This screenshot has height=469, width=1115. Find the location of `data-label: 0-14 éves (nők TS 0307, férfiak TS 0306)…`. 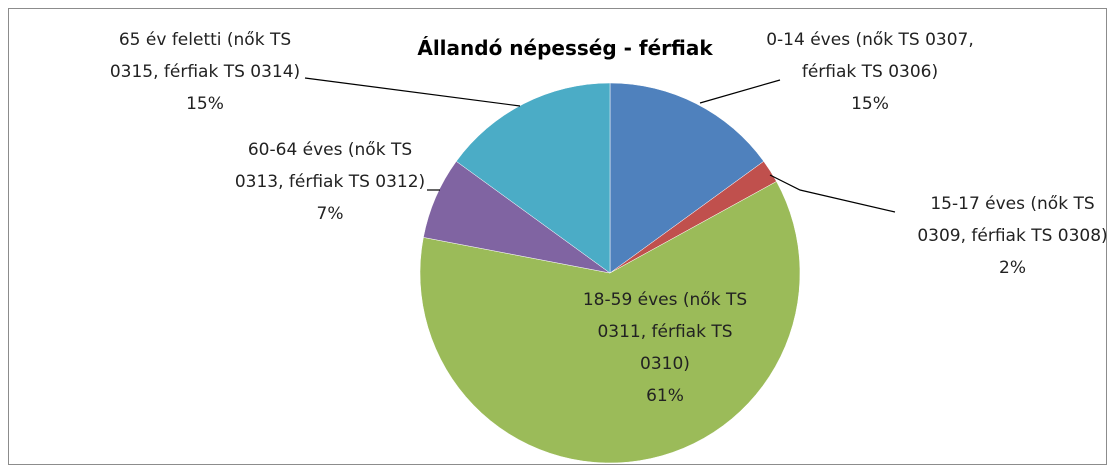

data-label: 0-14 éves (nők TS 0307, férfiak TS 0306)… is located at coordinates (870, 72).